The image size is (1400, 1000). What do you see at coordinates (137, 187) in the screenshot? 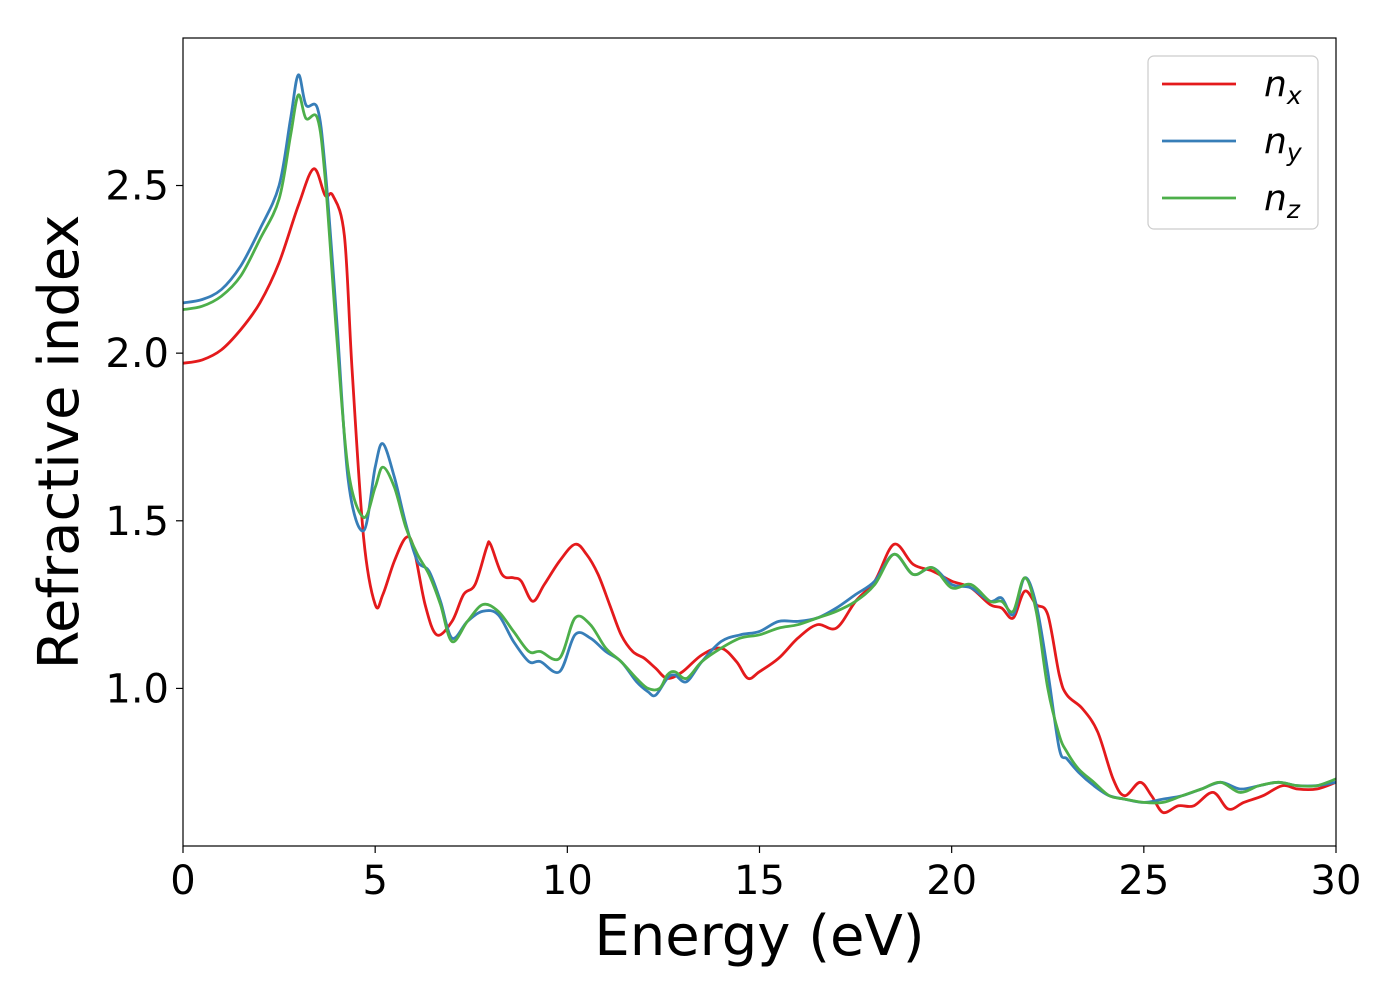
I see `y-tick-label: 2.5` at bounding box center [137, 187].